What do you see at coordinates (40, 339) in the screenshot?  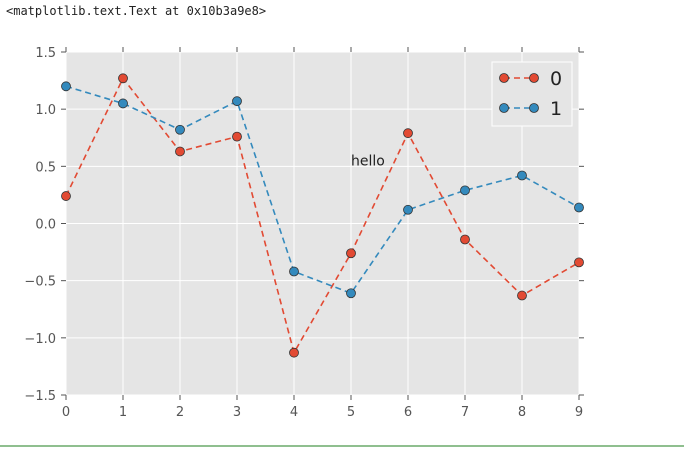 I see `y-tick-label: −1.0` at bounding box center [40, 339].